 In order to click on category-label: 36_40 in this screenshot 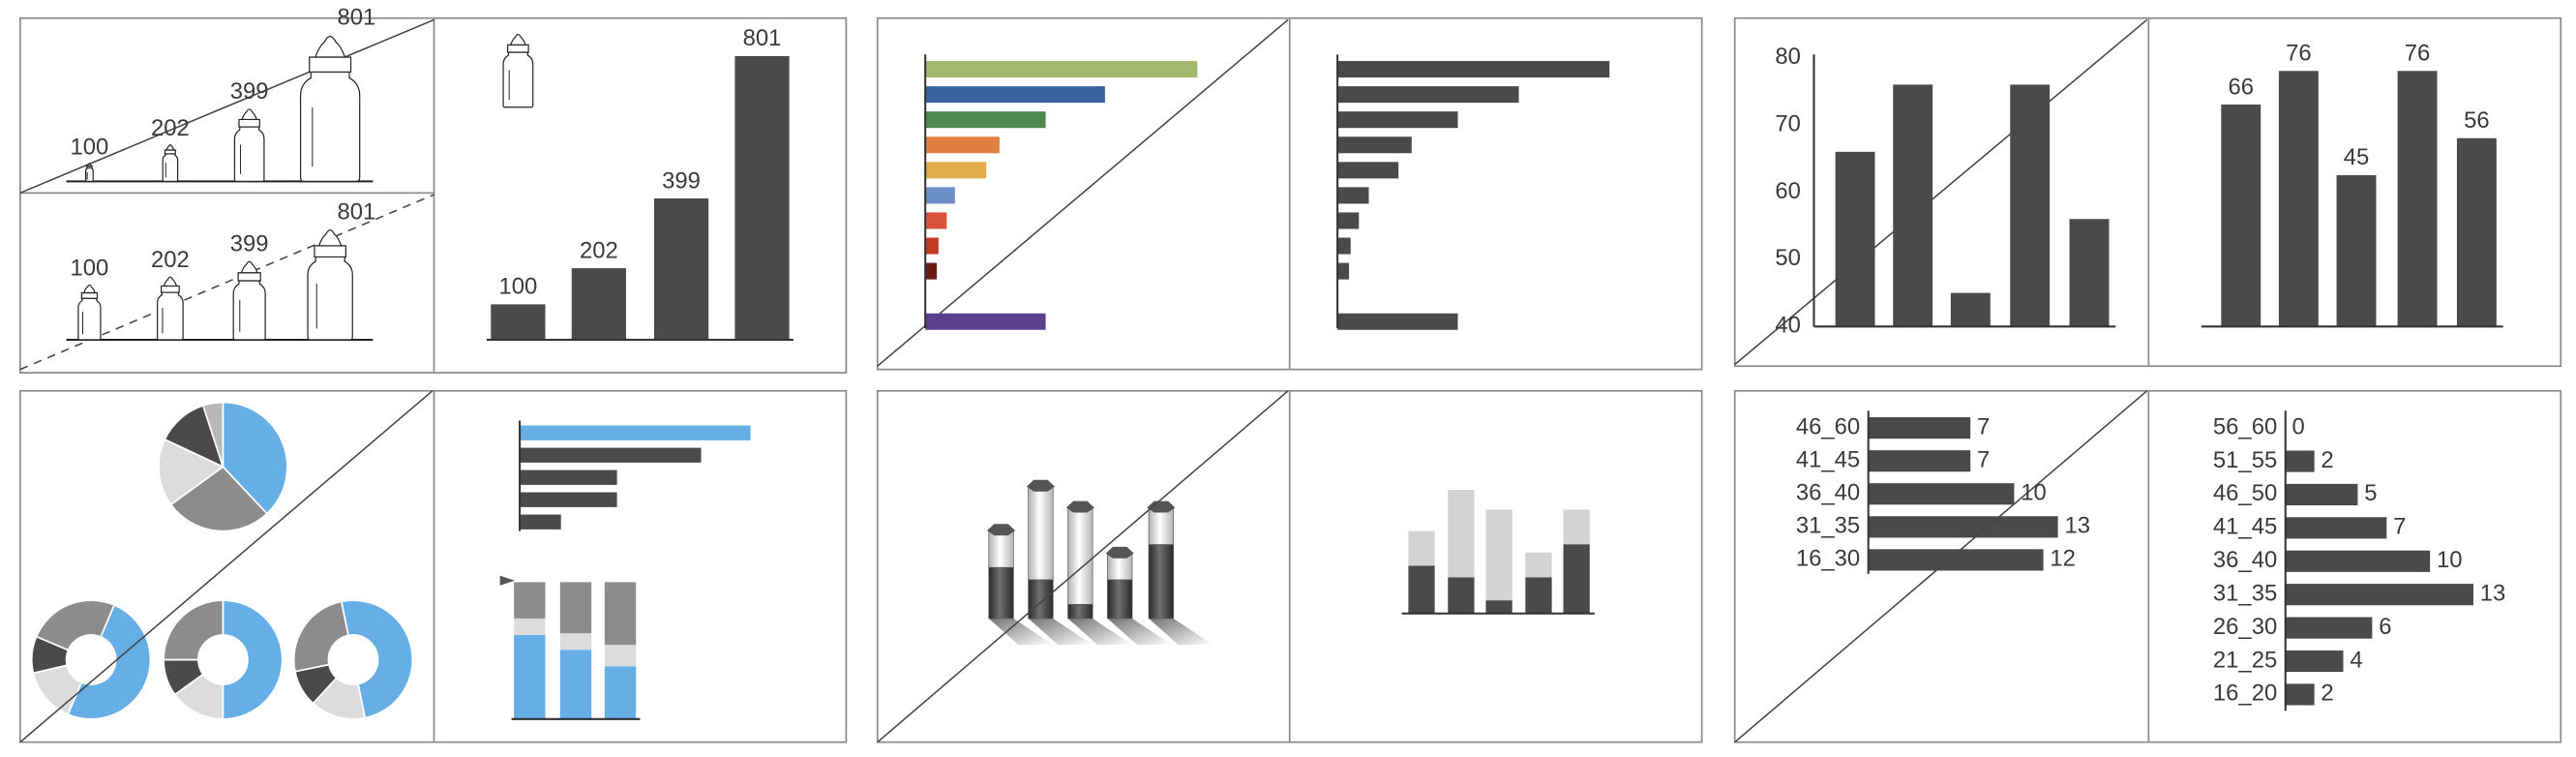, I will do `click(1828, 493)`.